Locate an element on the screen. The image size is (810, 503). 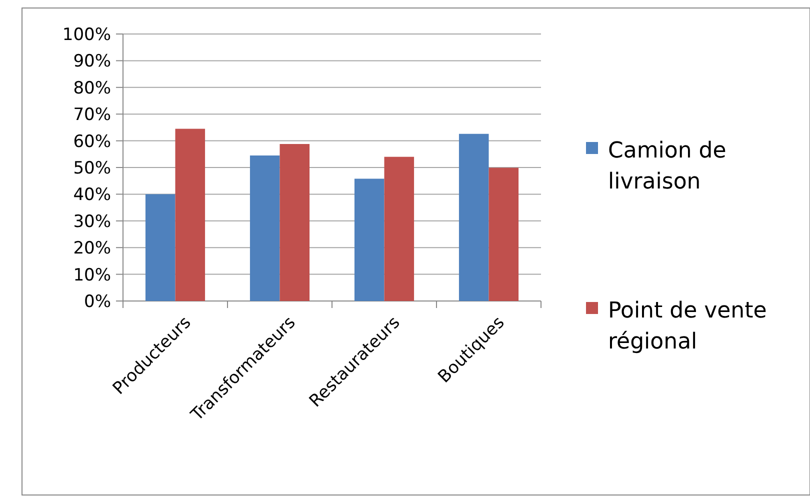
y-tick-label: 30% is located at coordinates (92, 222).